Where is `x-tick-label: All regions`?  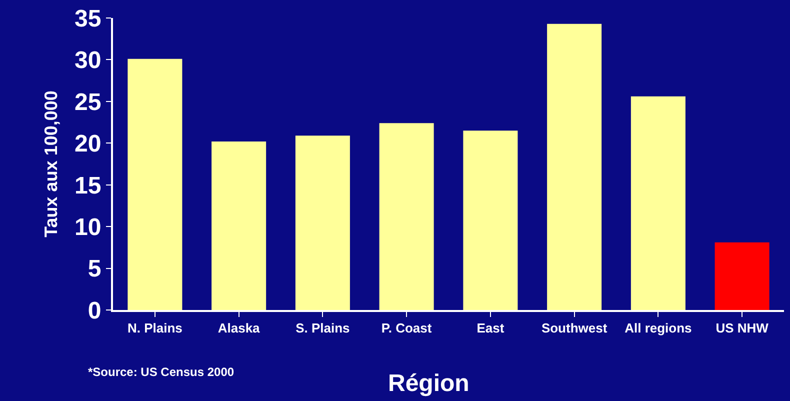 x-tick-label: All regions is located at coordinates (658, 328).